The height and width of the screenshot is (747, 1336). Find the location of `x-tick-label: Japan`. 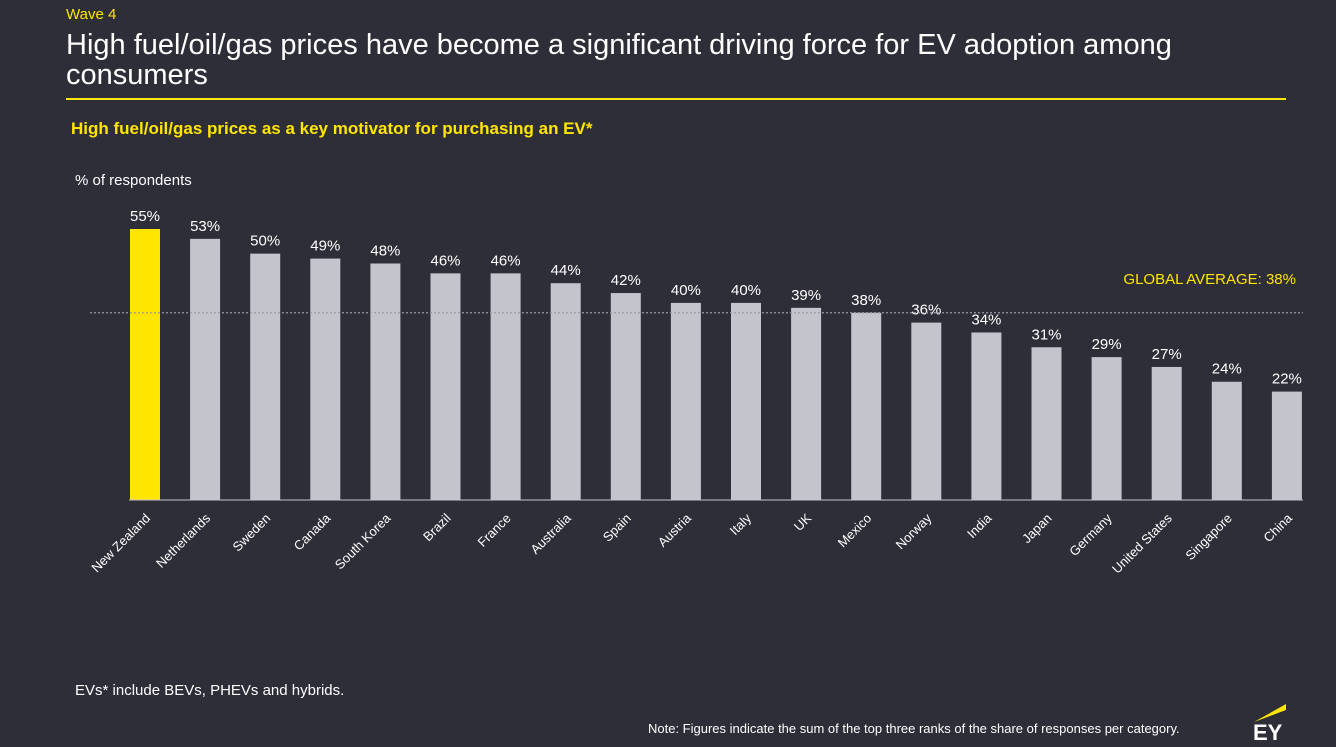

x-tick-label: Japan is located at coordinates (1037, 529).